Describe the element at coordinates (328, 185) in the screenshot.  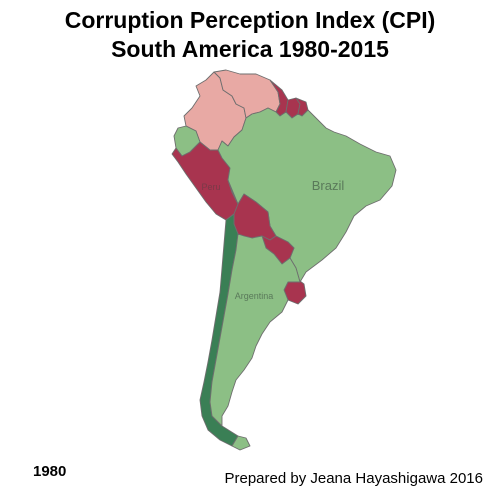
I see `map-label-brazil: Brazil` at that location.